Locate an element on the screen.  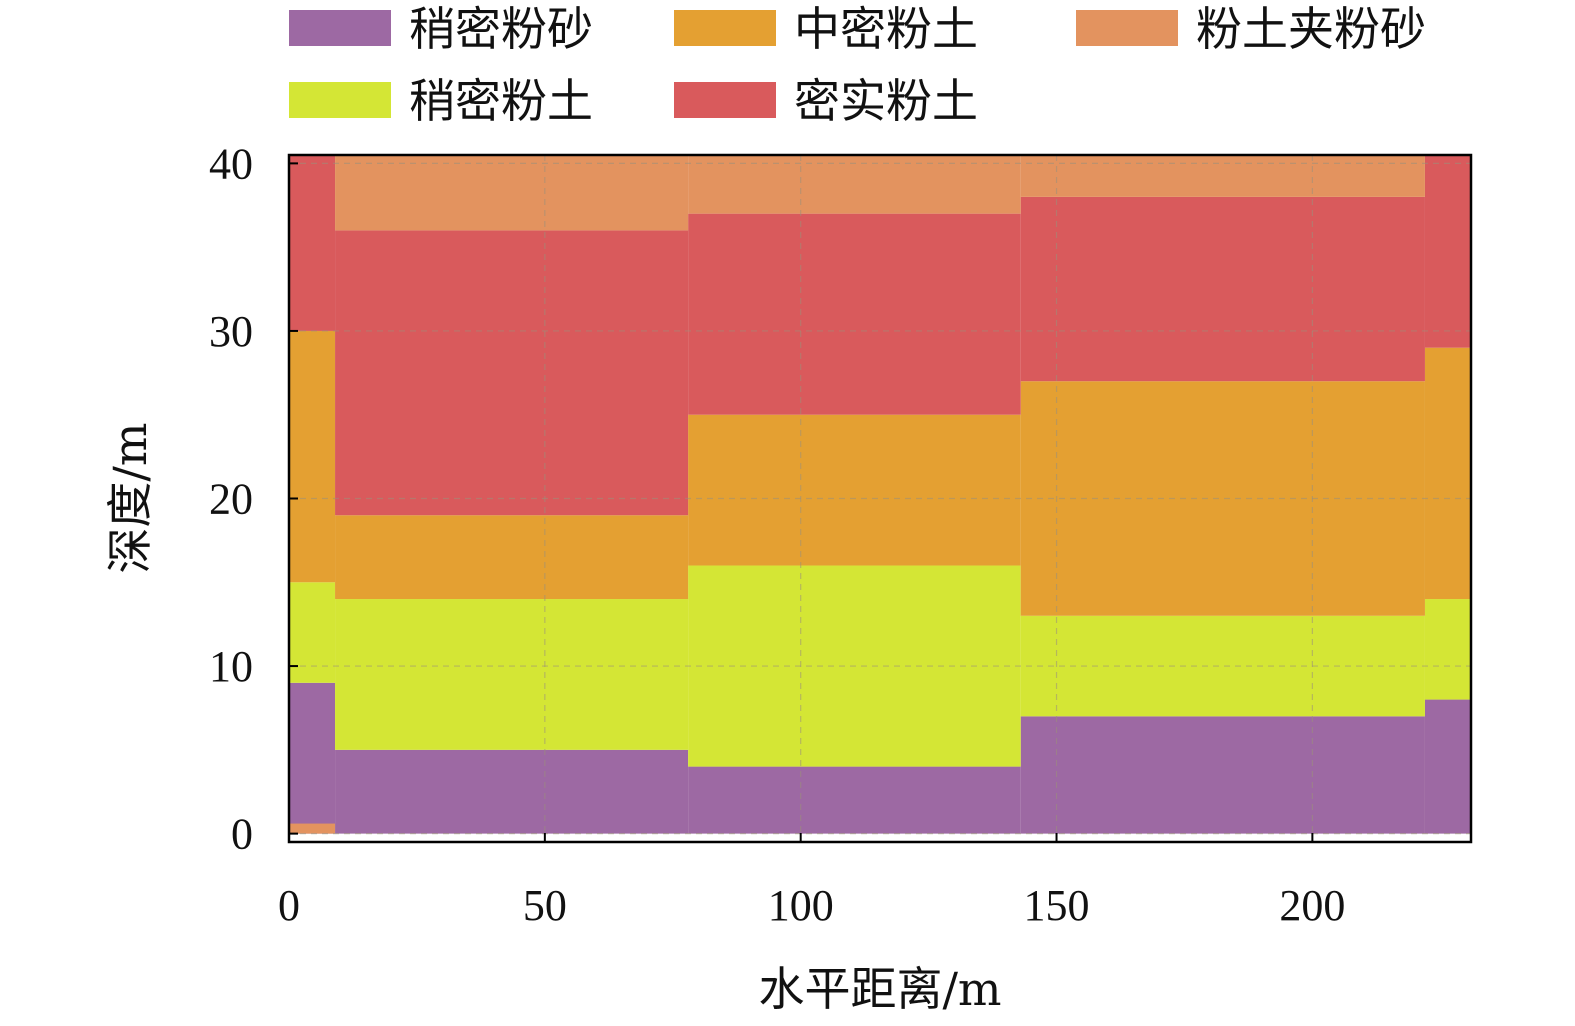
x-tick-label: 200 is located at coordinates (1312, 905).